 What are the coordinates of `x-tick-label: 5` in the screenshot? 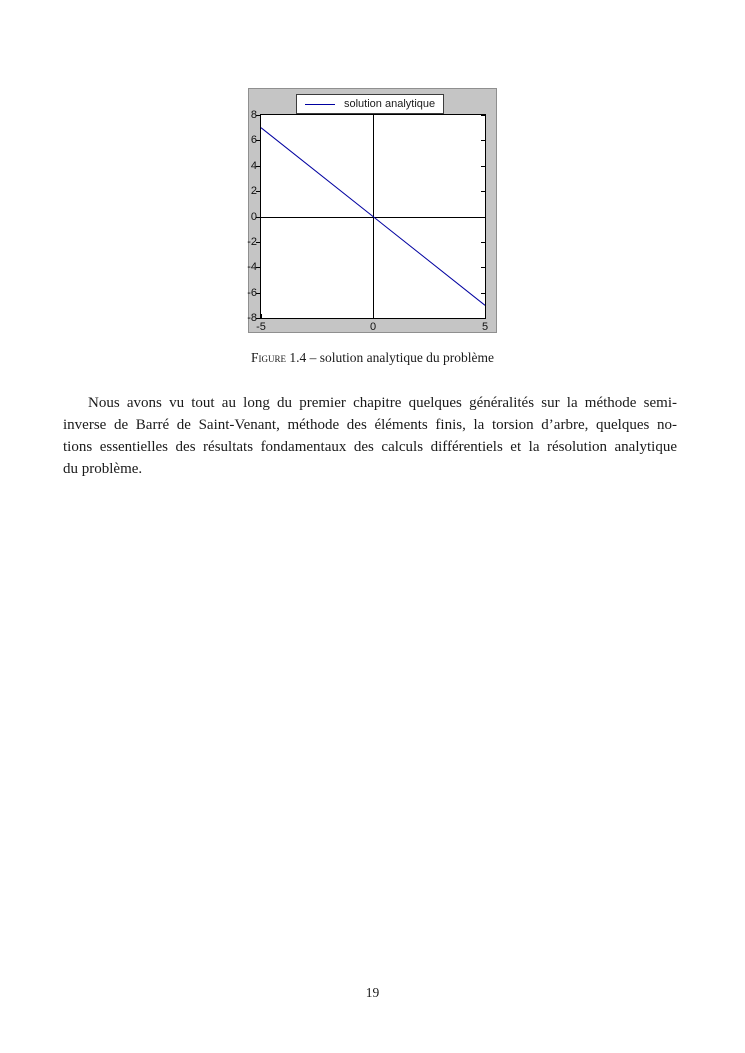 It's located at (485, 327).